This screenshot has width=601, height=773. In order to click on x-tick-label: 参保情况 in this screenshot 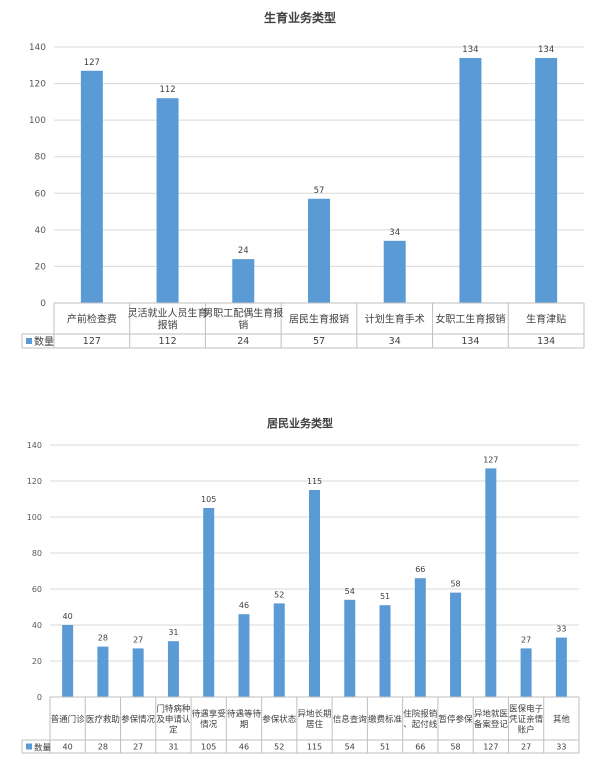, I will do `click(138, 719)`.